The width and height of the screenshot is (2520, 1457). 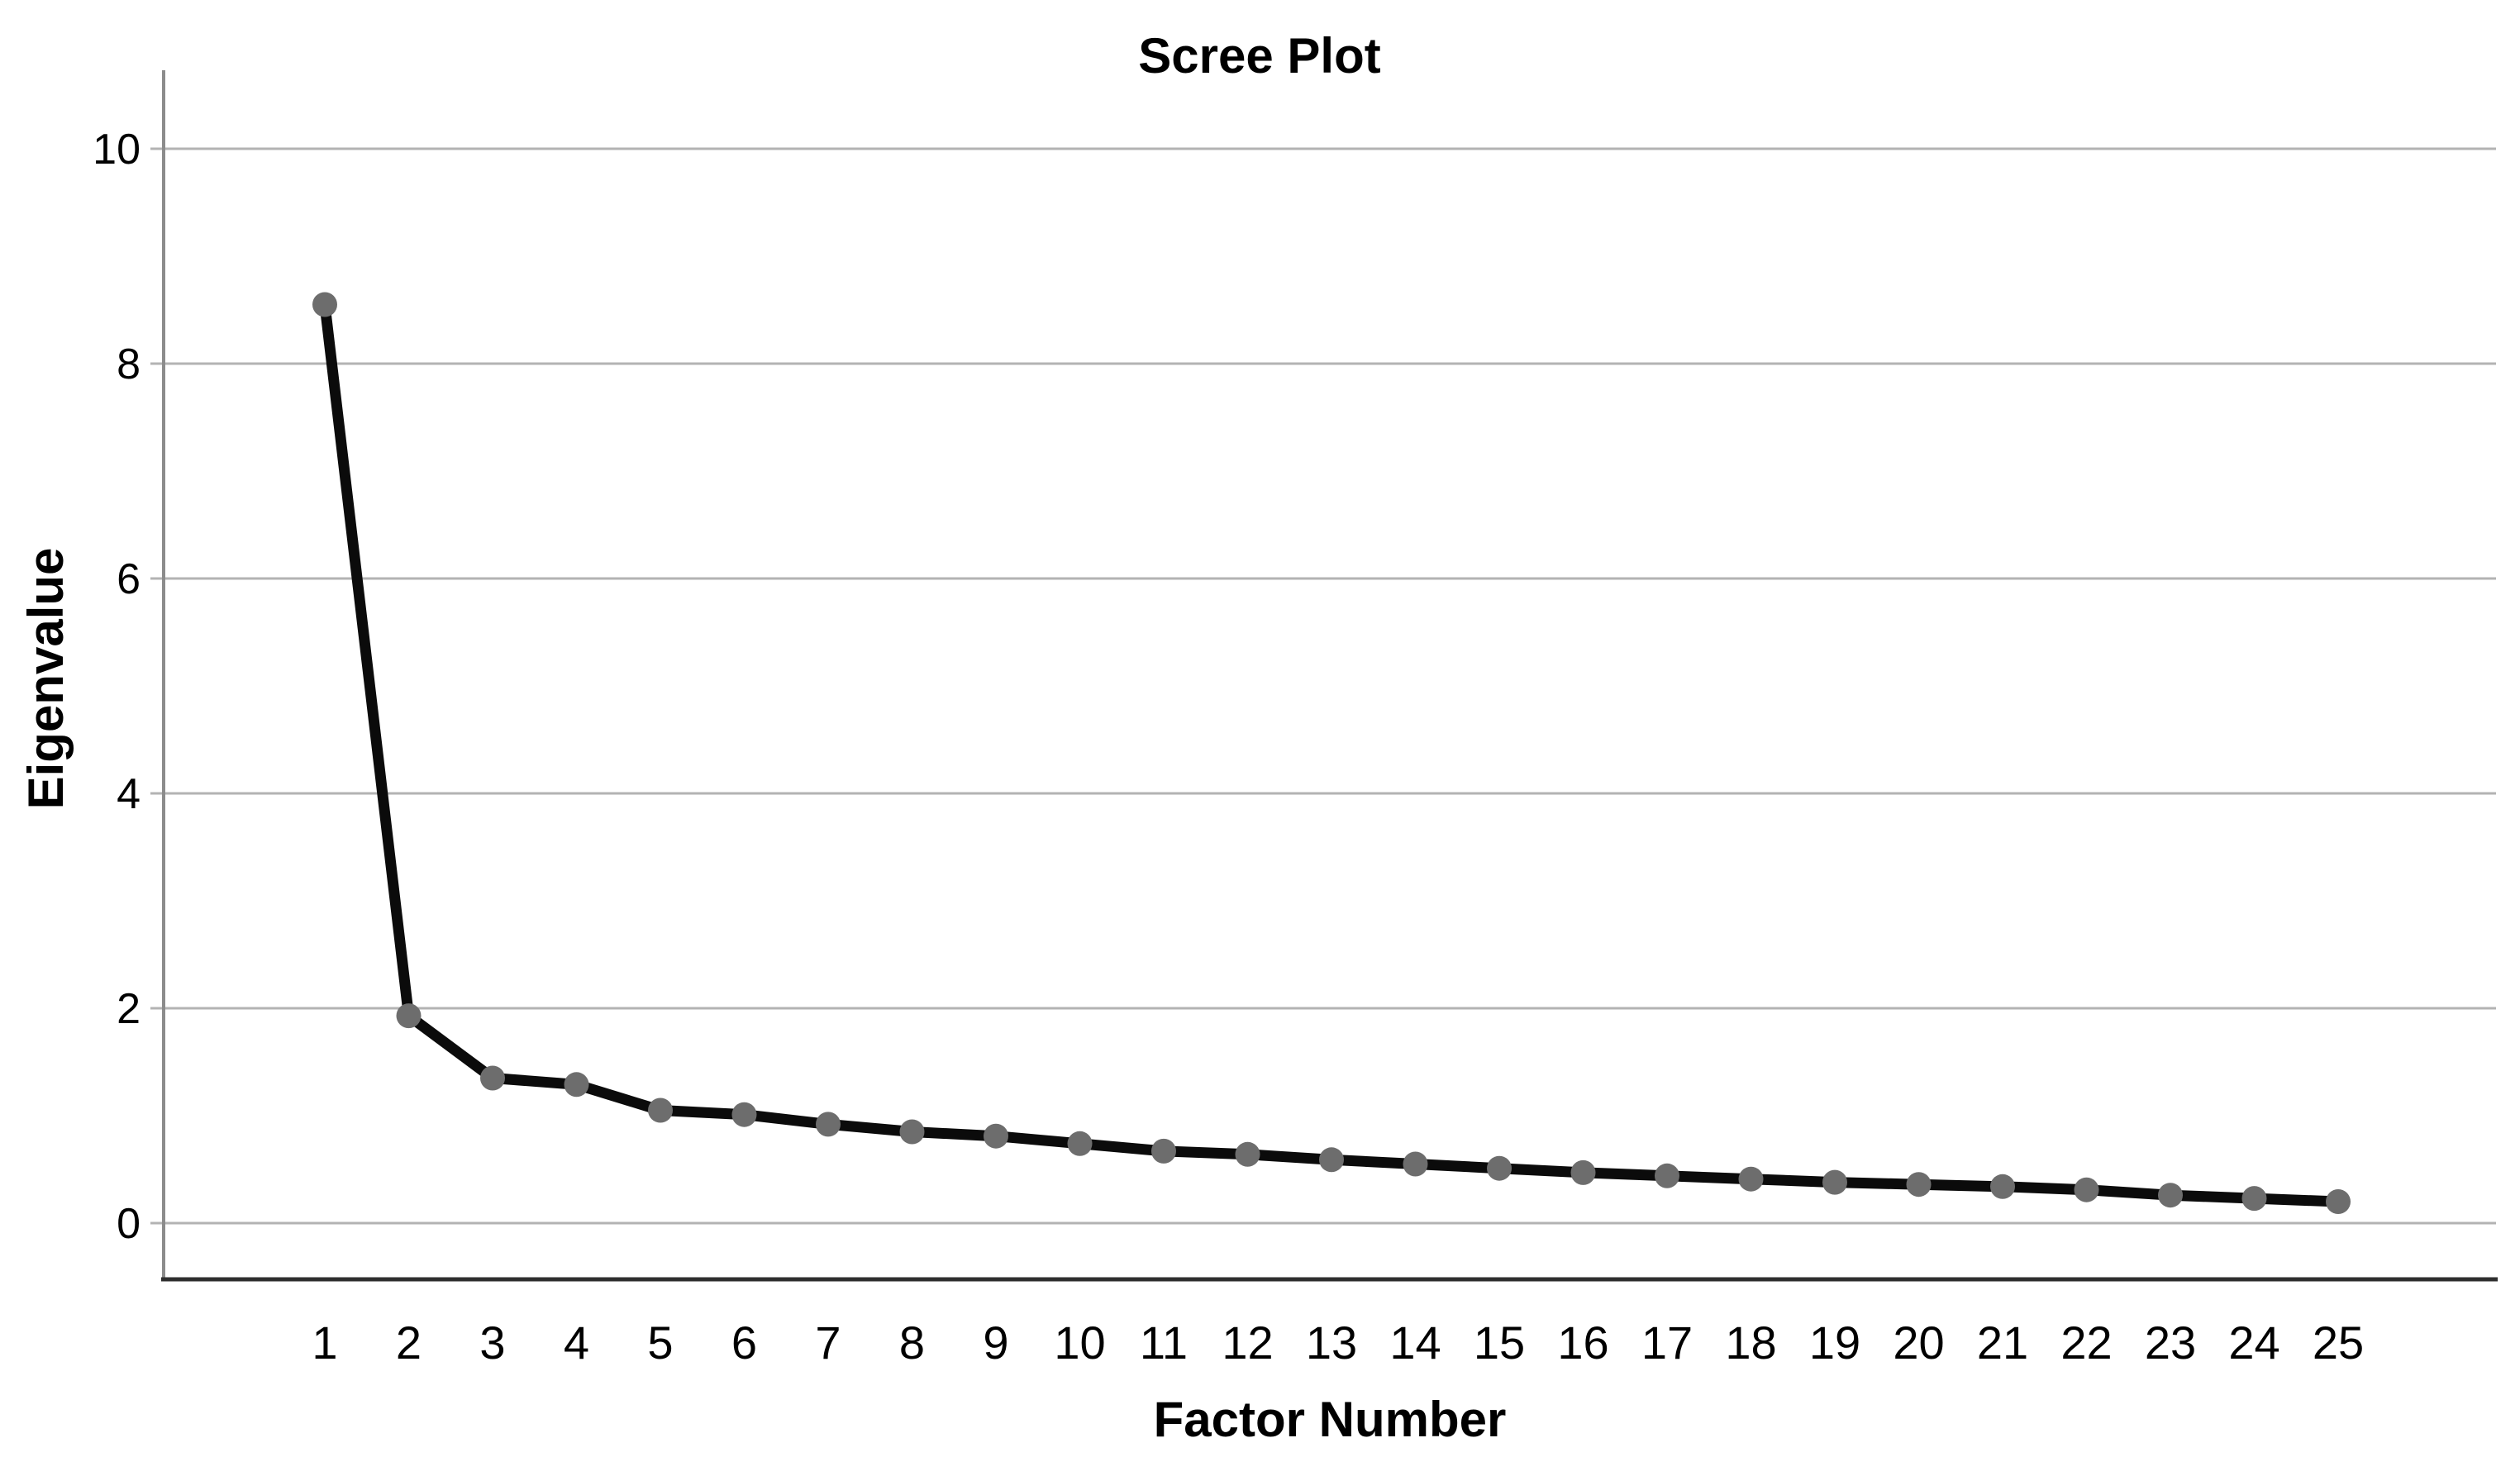 What do you see at coordinates (324, 1343) in the screenshot?
I see `x-tick-label: 1` at bounding box center [324, 1343].